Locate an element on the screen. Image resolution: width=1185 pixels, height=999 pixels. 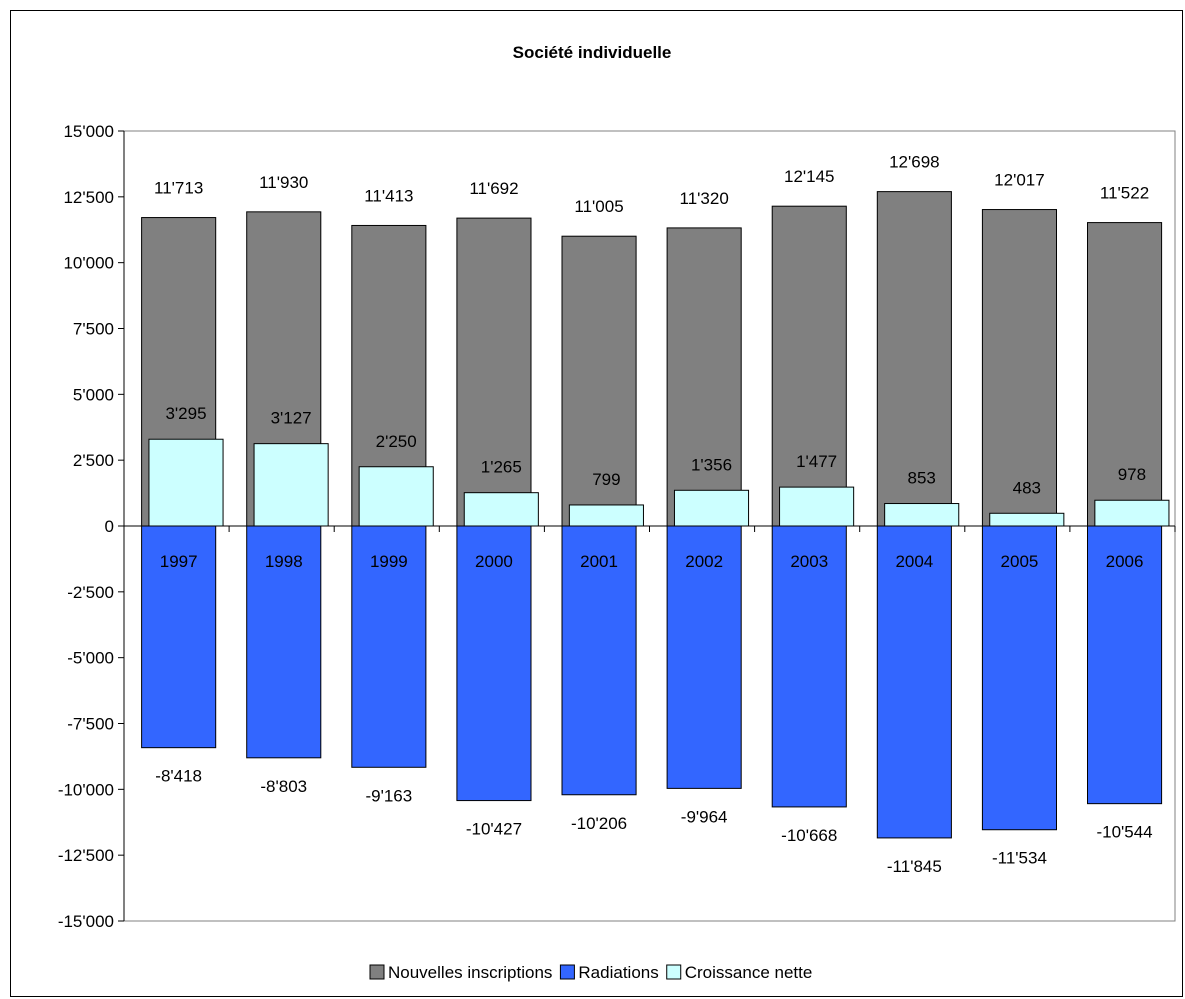
data-label-croissance-nette: 853 is located at coordinates (922, 478).